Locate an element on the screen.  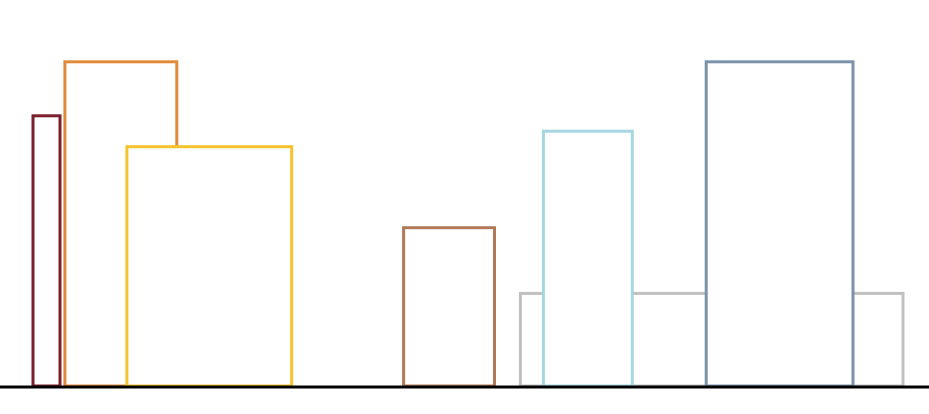
bar-lightblue is located at coordinates (587, 258).